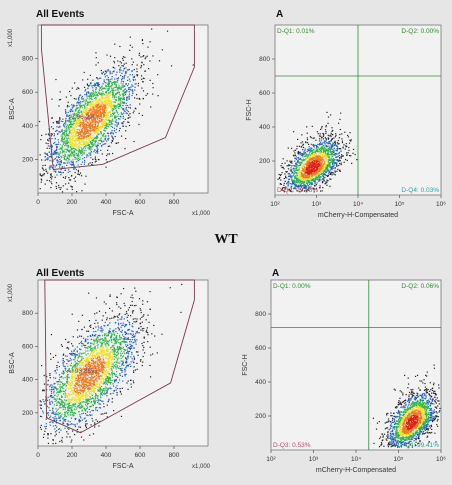  What do you see at coordinates (11, 37) in the screenshot?
I see `y-multiplier: x1,000` at bounding box center [11, 37].